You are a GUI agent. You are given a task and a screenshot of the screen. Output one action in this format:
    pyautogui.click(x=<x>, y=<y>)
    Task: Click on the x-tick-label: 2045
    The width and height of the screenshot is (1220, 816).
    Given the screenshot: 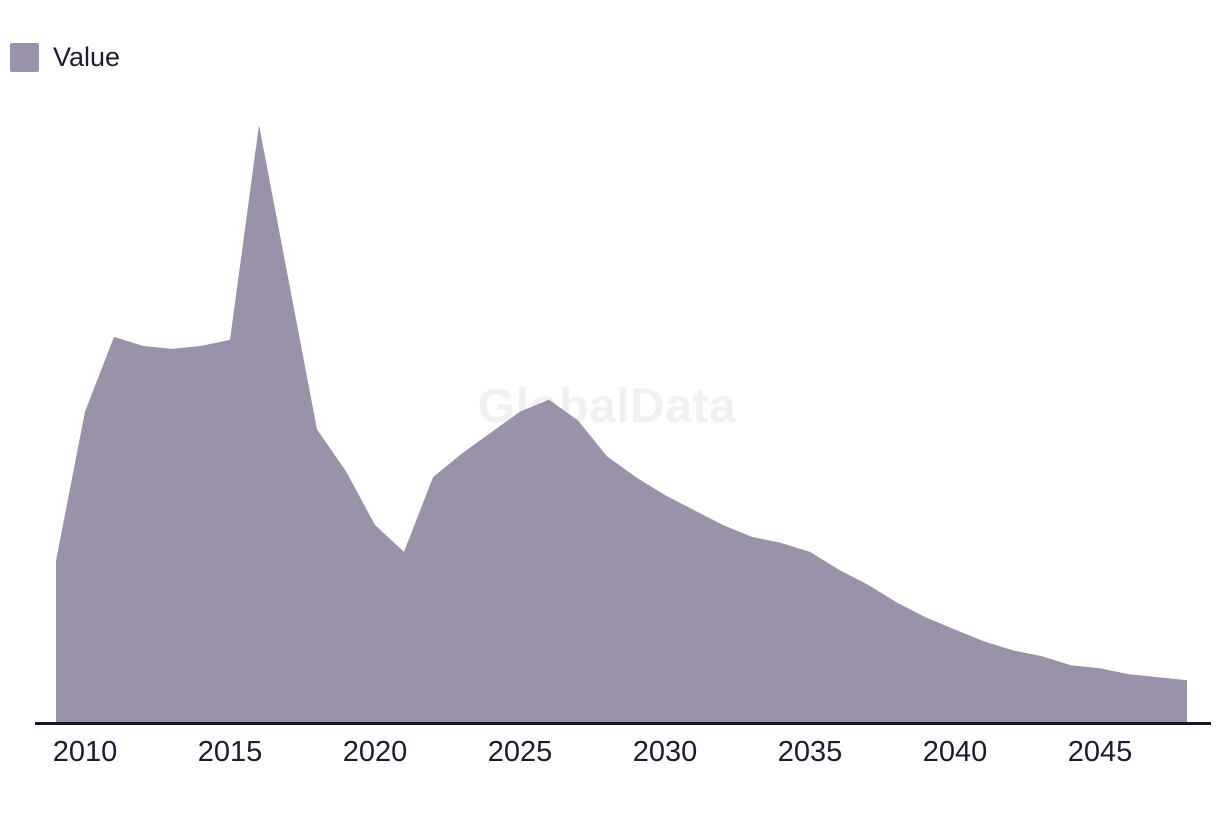 What is the action you would take?
    pyautogui.click(x=1100, y=752)
    